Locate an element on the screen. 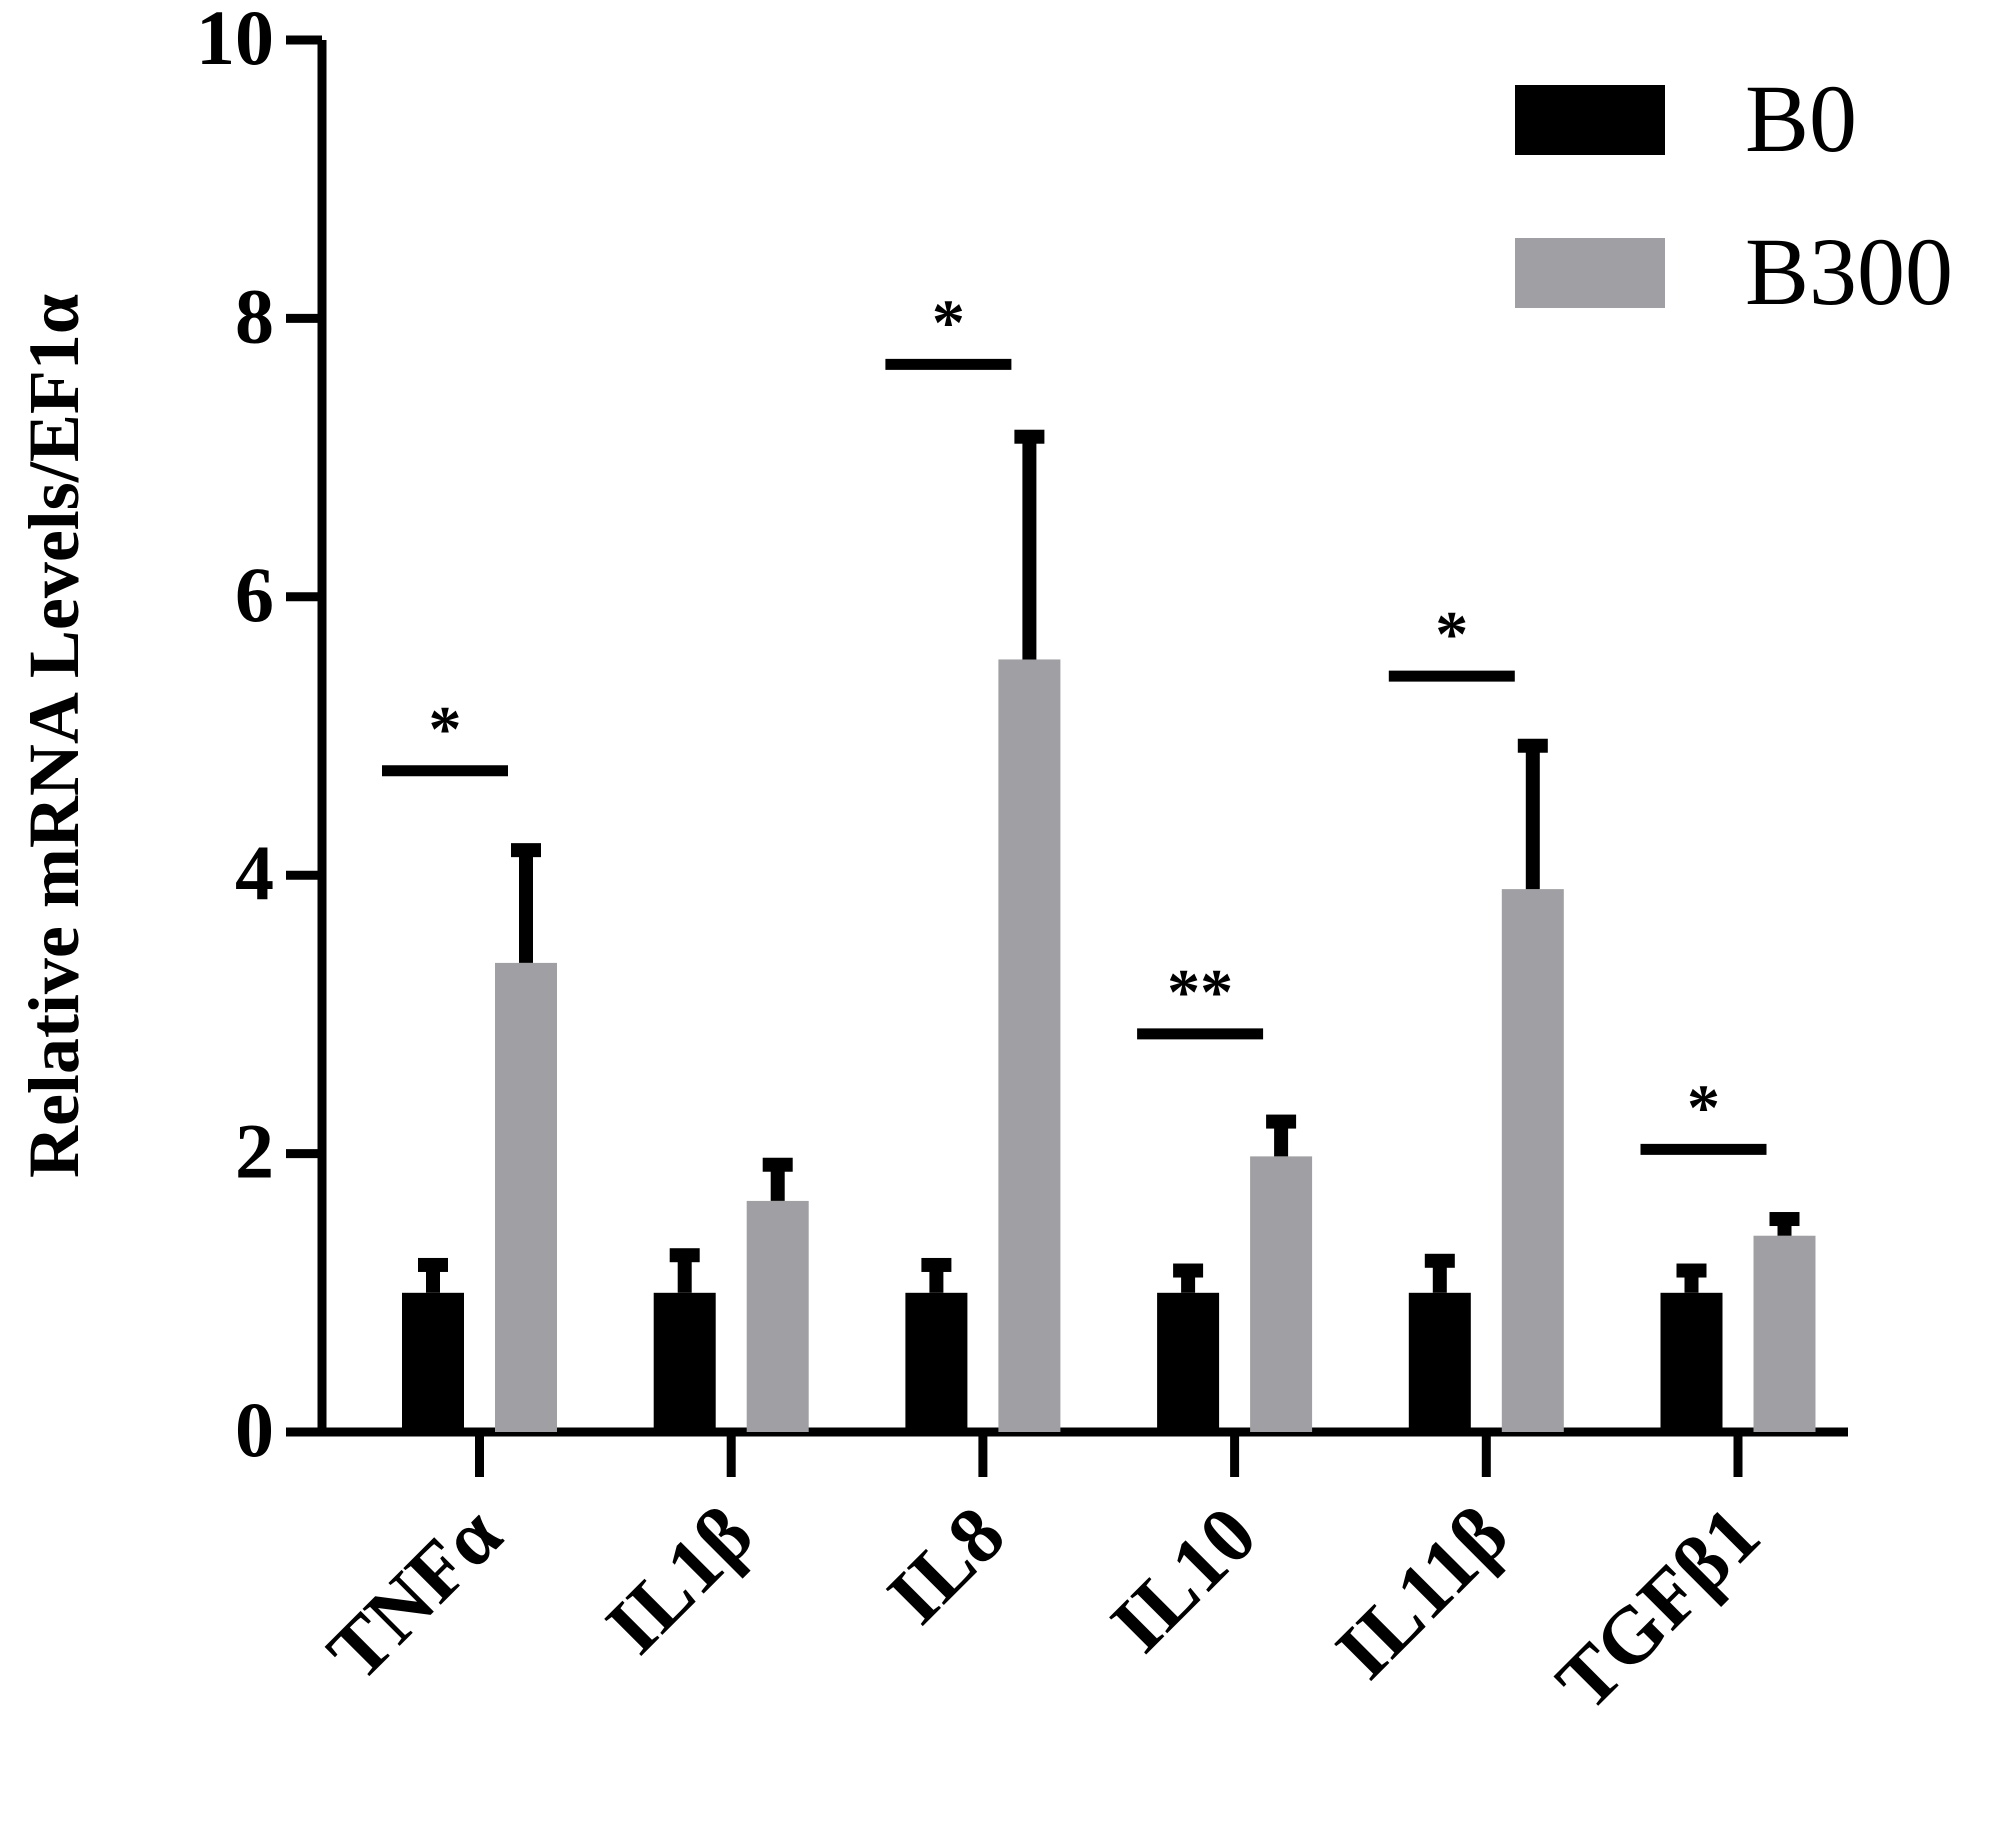  x-tick-label: TGFβ1 is located at coordinates (1658, 1609).